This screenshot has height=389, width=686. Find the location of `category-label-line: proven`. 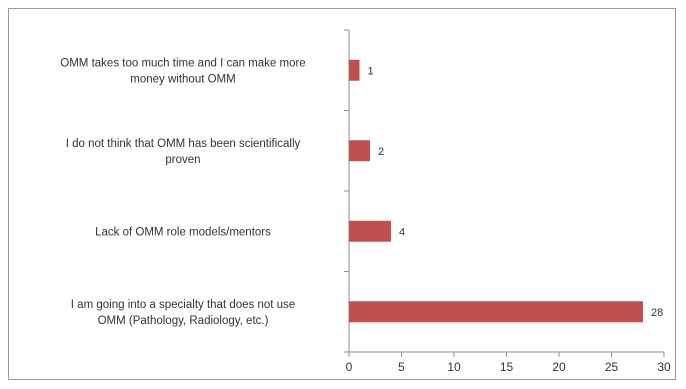

category-label-line: proven is located at coordinates (182, 160).